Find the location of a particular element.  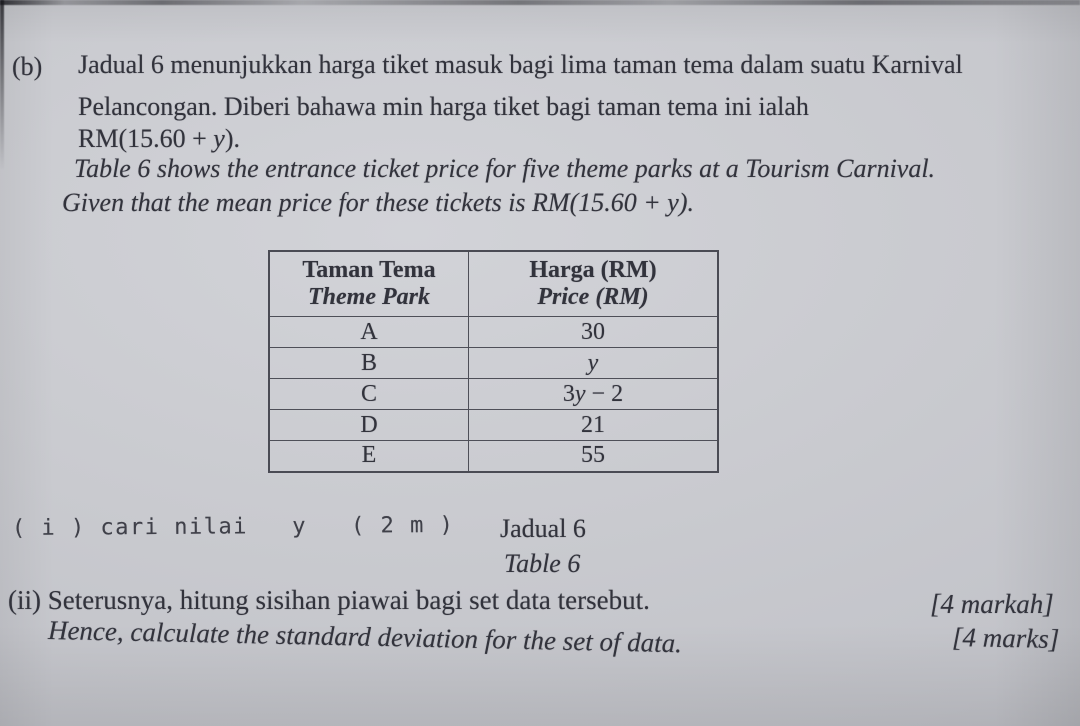

table-row: D 21 is located at coordinates (493, 425).